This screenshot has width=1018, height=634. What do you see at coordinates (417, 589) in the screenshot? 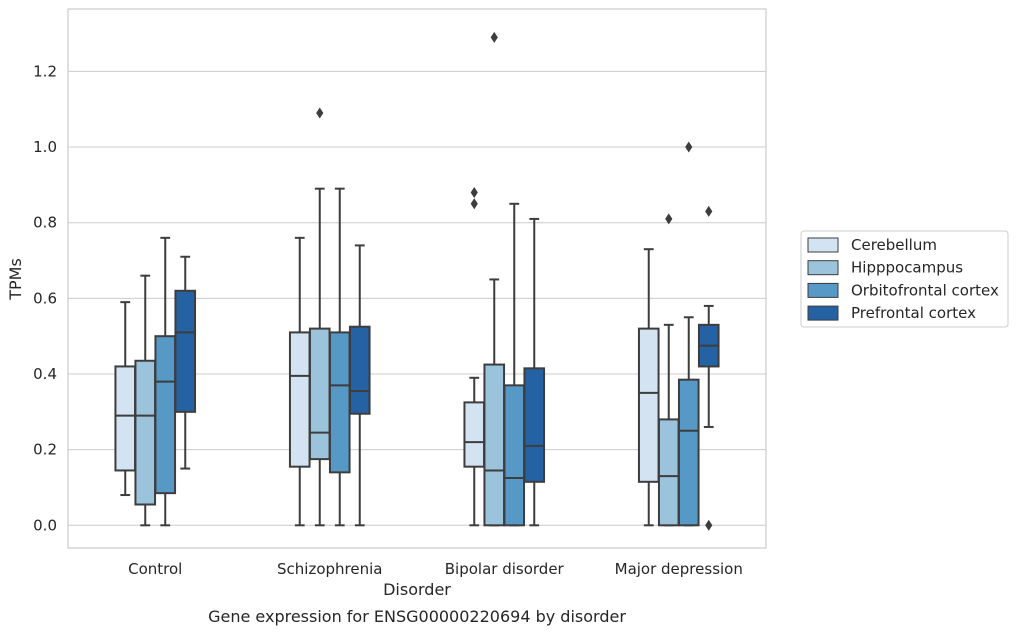
I see `x-axis-label: Disorder` at bounding box center [417, 589].